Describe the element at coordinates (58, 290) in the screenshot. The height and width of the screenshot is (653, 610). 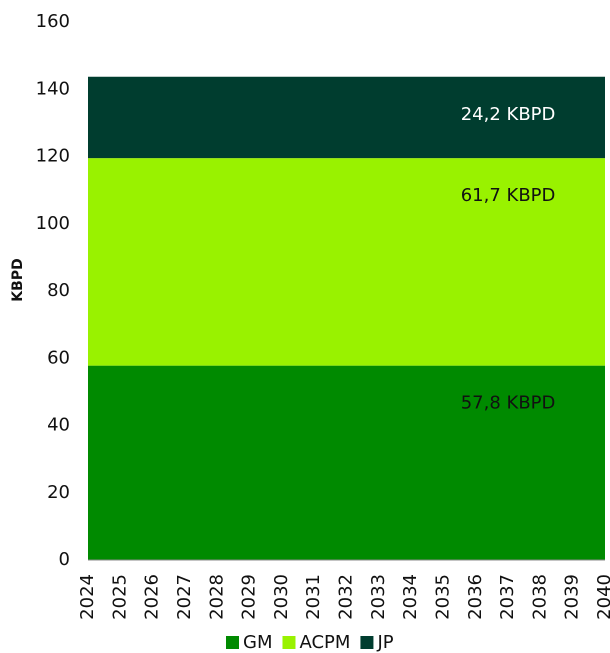
I see `y-tick-label: 80` at that location.